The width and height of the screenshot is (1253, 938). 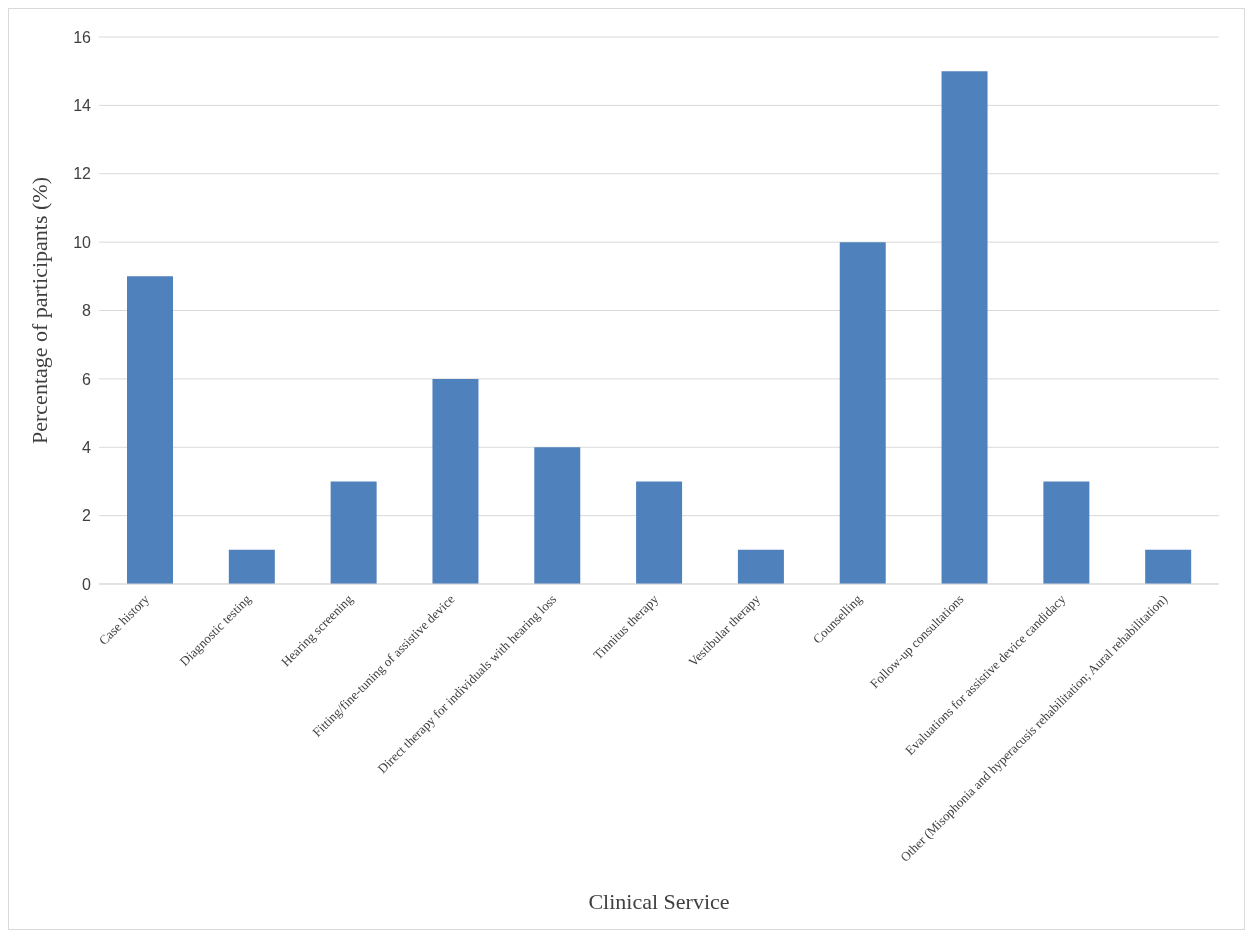 I want to click on y-tick-label: 0, so click(x=87, y=584).